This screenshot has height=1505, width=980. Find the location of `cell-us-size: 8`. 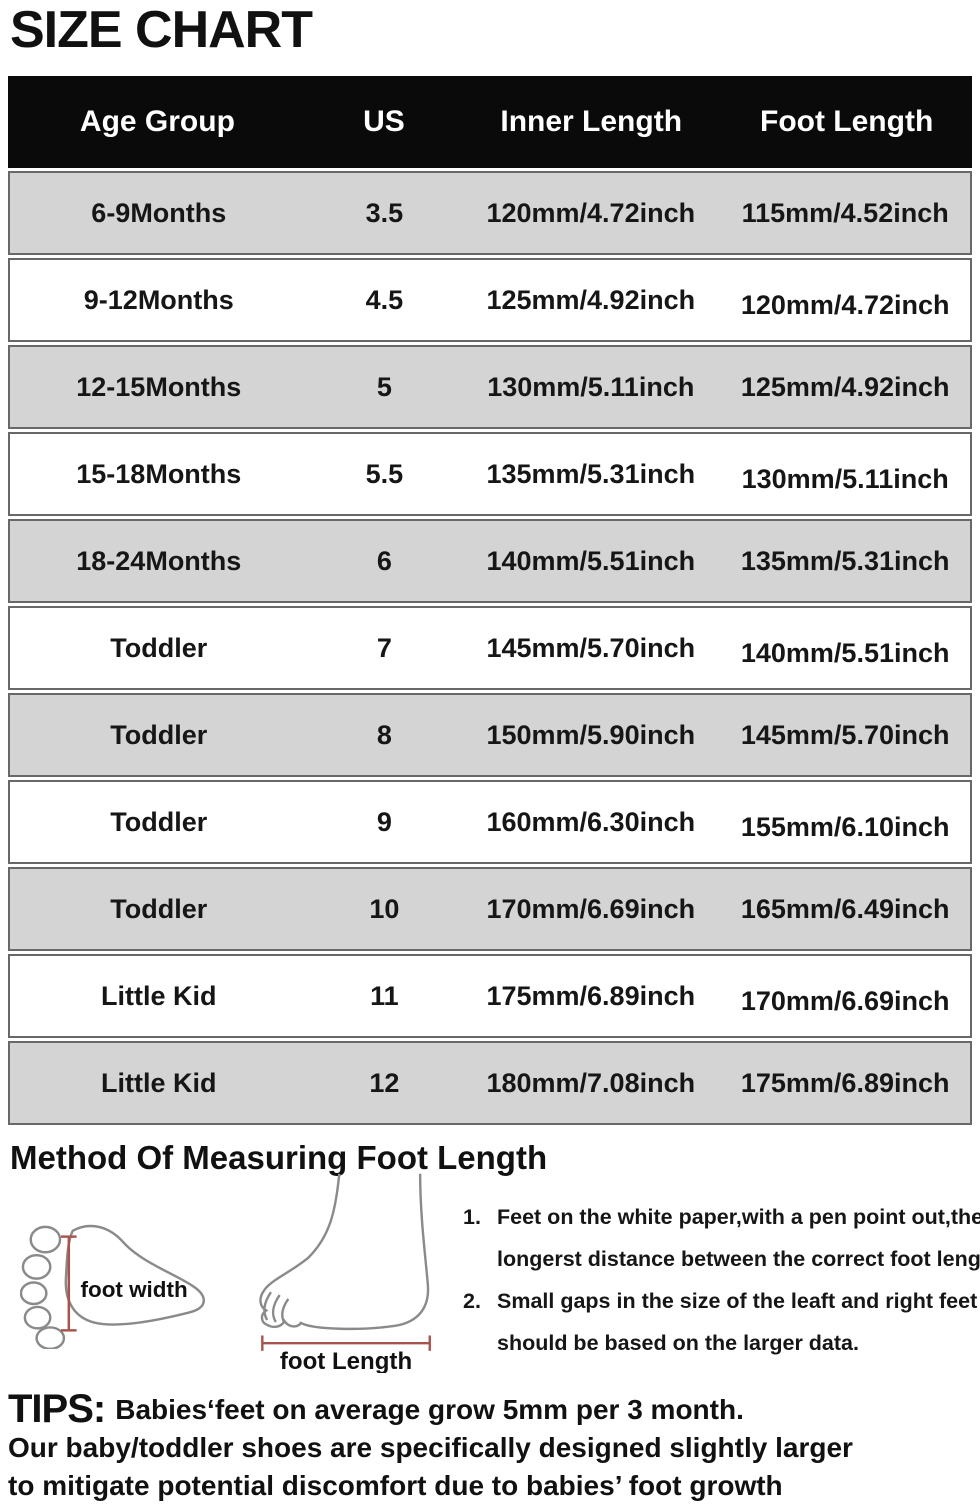

cell-us-size: 8 is located at coordinates (384, 734).